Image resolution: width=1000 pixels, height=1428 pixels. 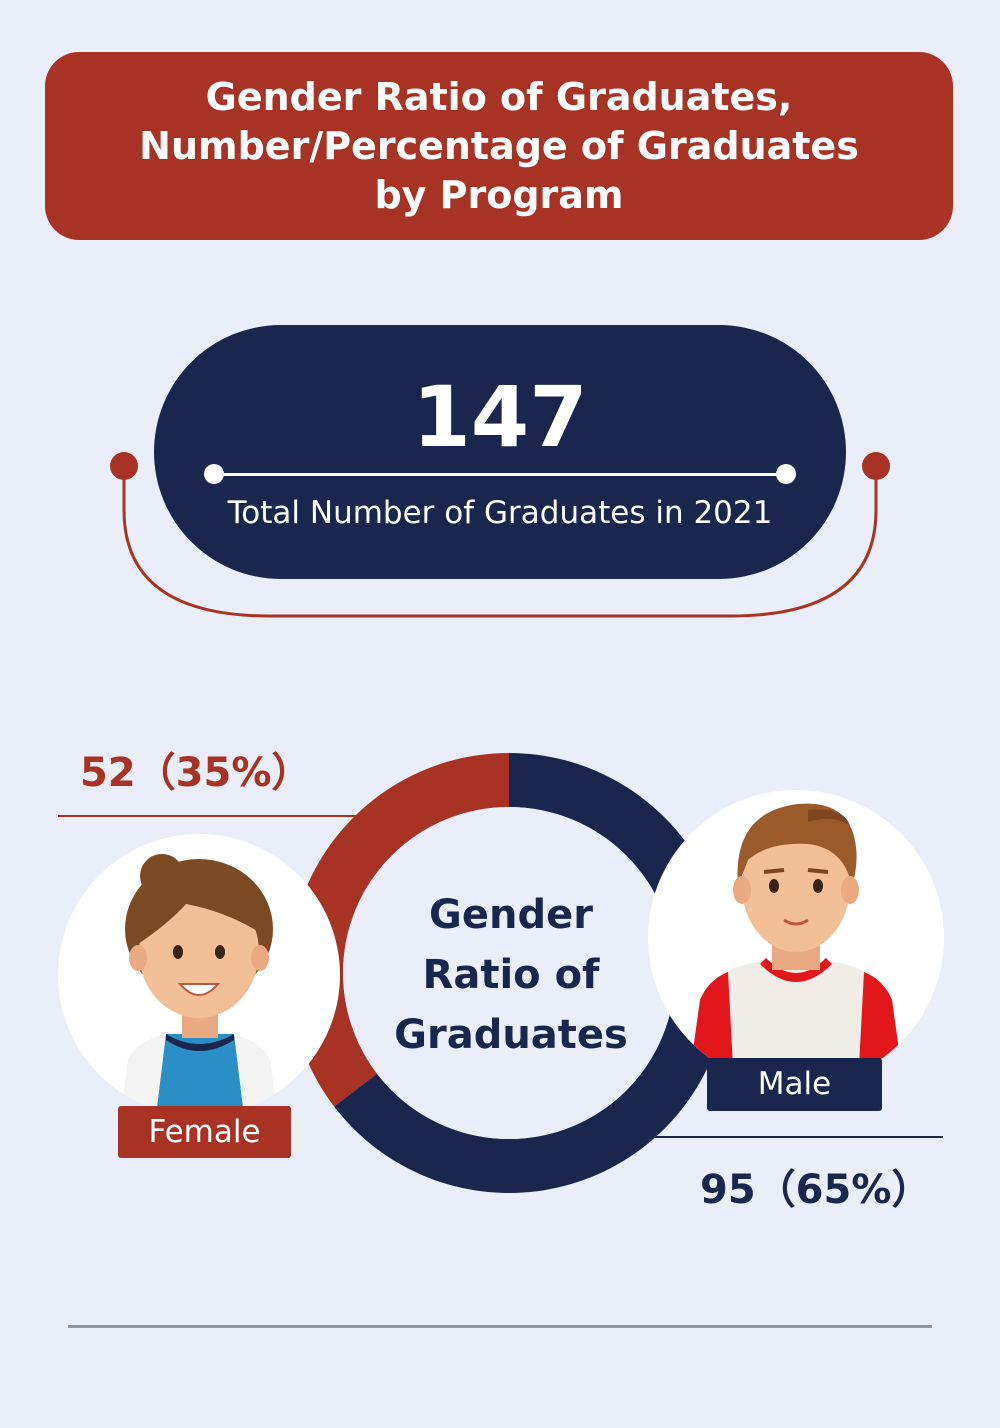 What do you see at coordinates (204, 1132) in the screenshot?
I see `female-tag: Female` at bounding box center [204, 1132].